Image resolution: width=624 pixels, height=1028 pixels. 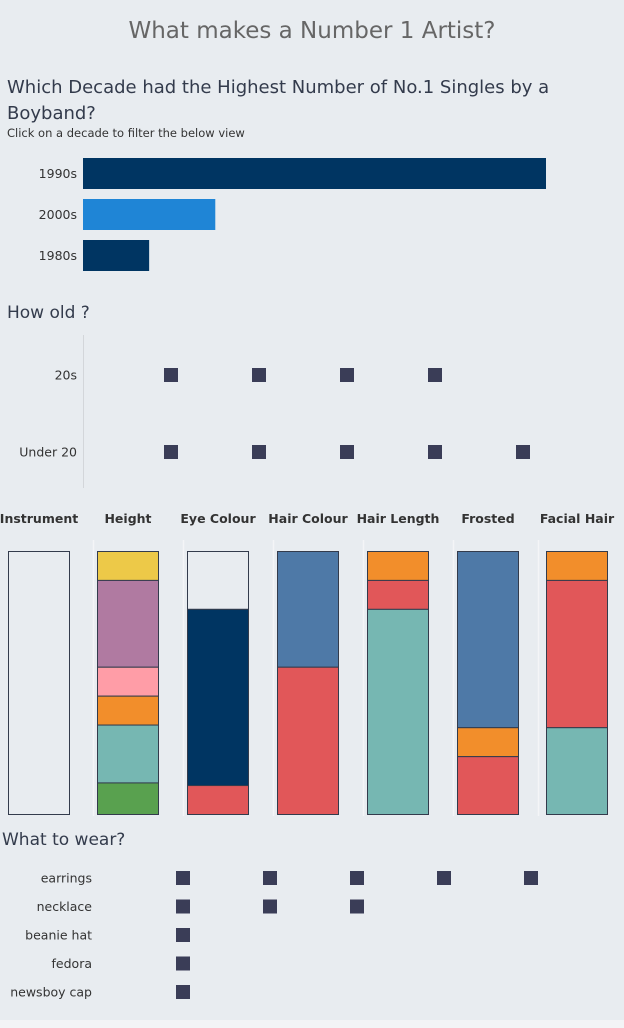 What do you see at coordinates (127, 518) in the screenshot?
I see `column-header-height: Height` at bounding box center [127, 518].